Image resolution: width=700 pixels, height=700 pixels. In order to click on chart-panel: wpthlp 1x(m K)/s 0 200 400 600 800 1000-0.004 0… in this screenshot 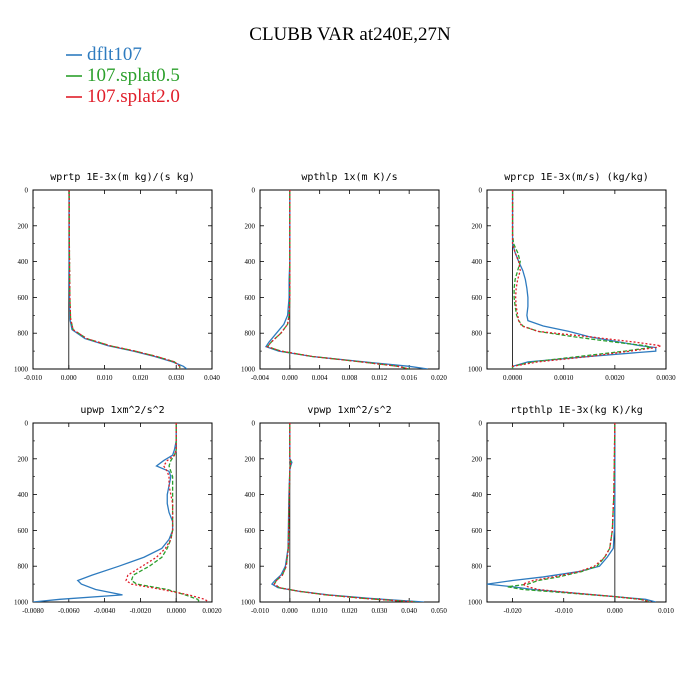, I will do `click(344, 277)`.